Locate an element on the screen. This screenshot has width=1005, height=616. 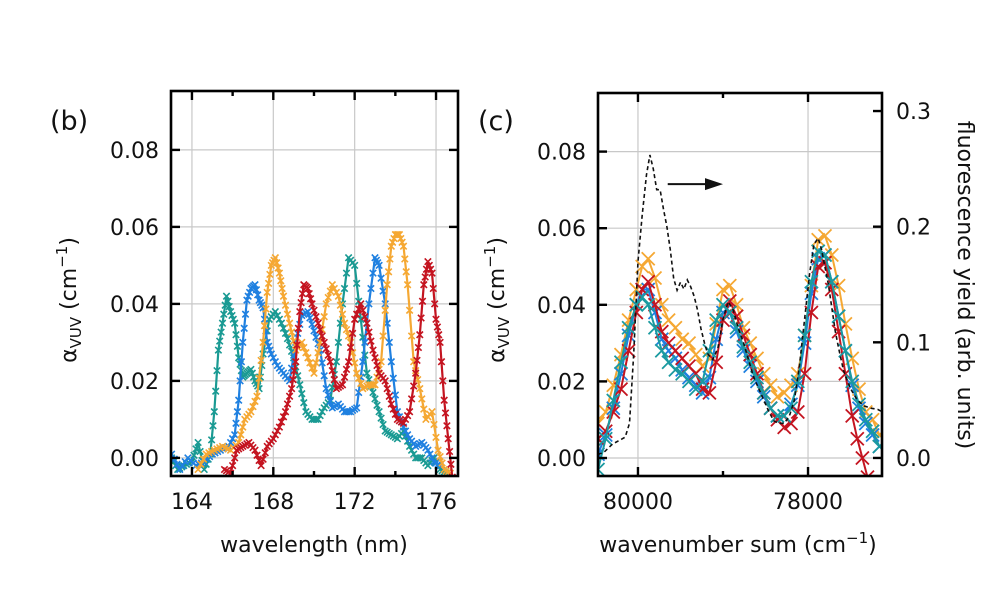
x-tick-label: 80000 is located at coordinates (638, 502).